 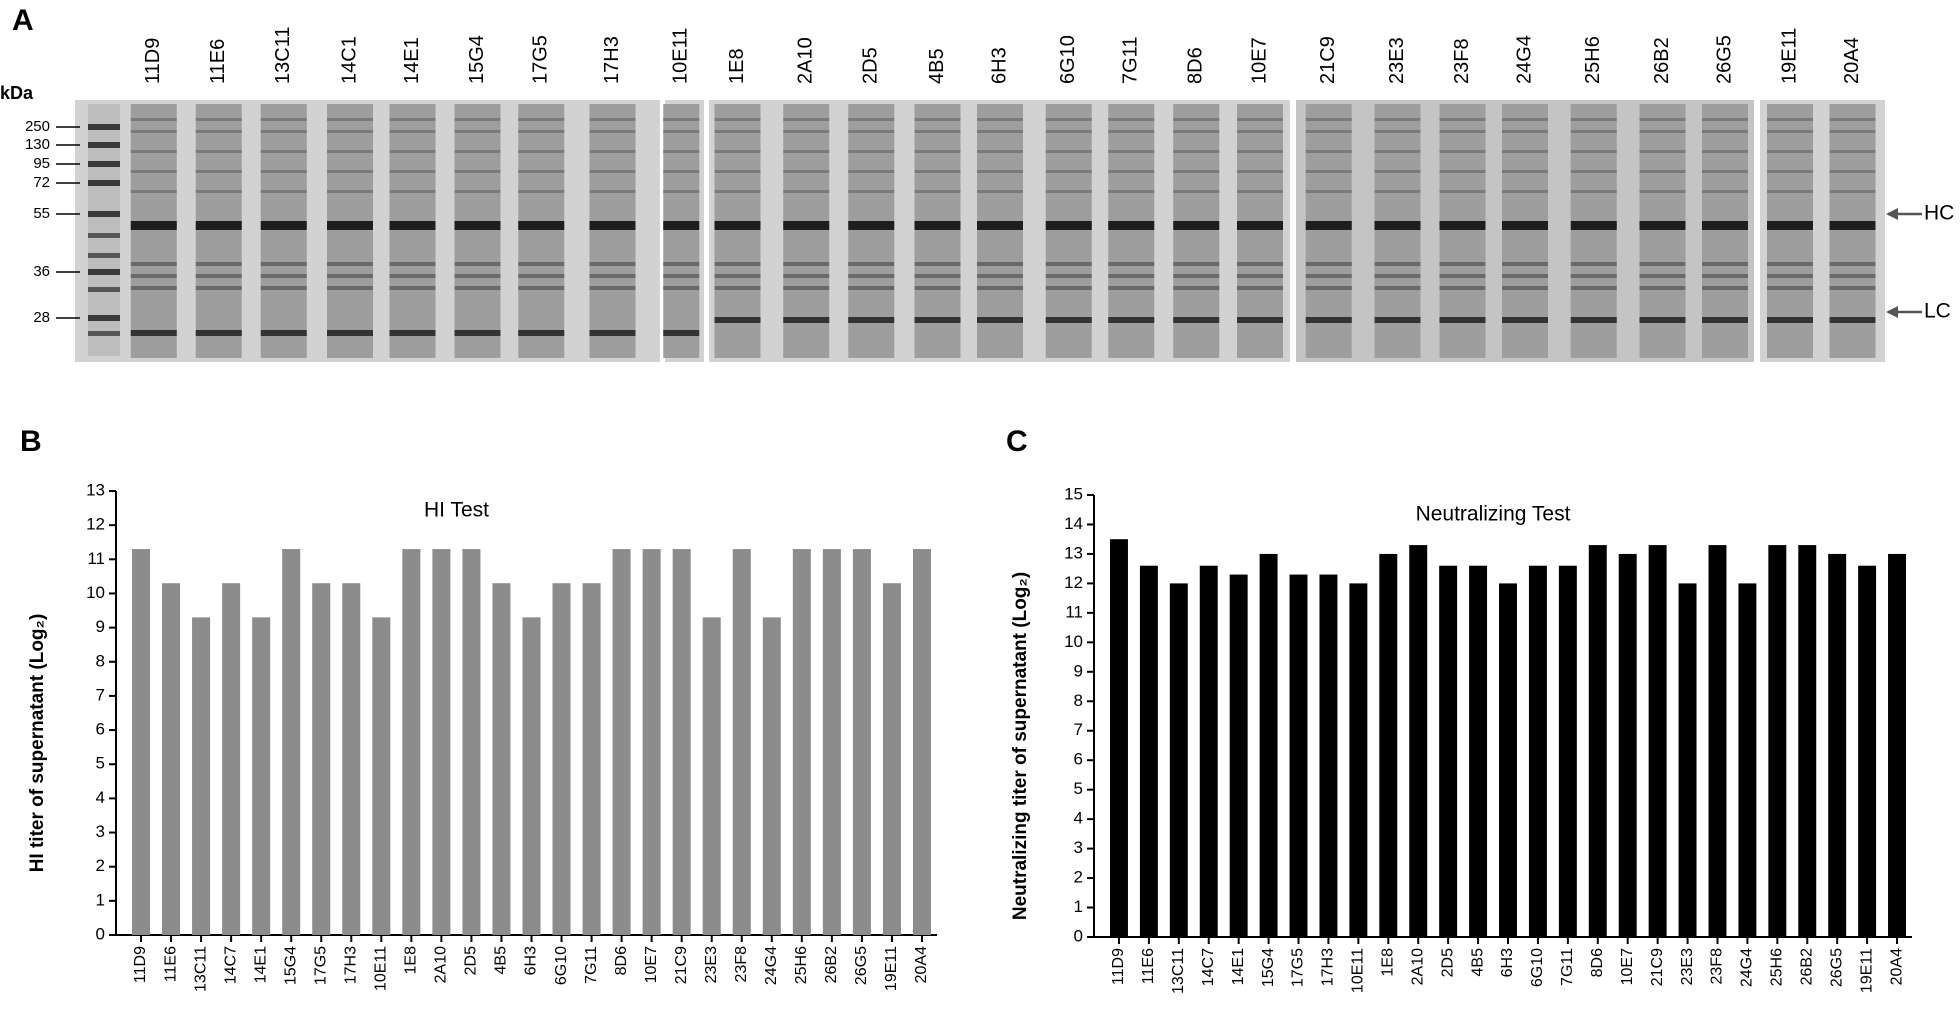 I want to click on x-tick-label: 2D5, so click(x=471, y=960).